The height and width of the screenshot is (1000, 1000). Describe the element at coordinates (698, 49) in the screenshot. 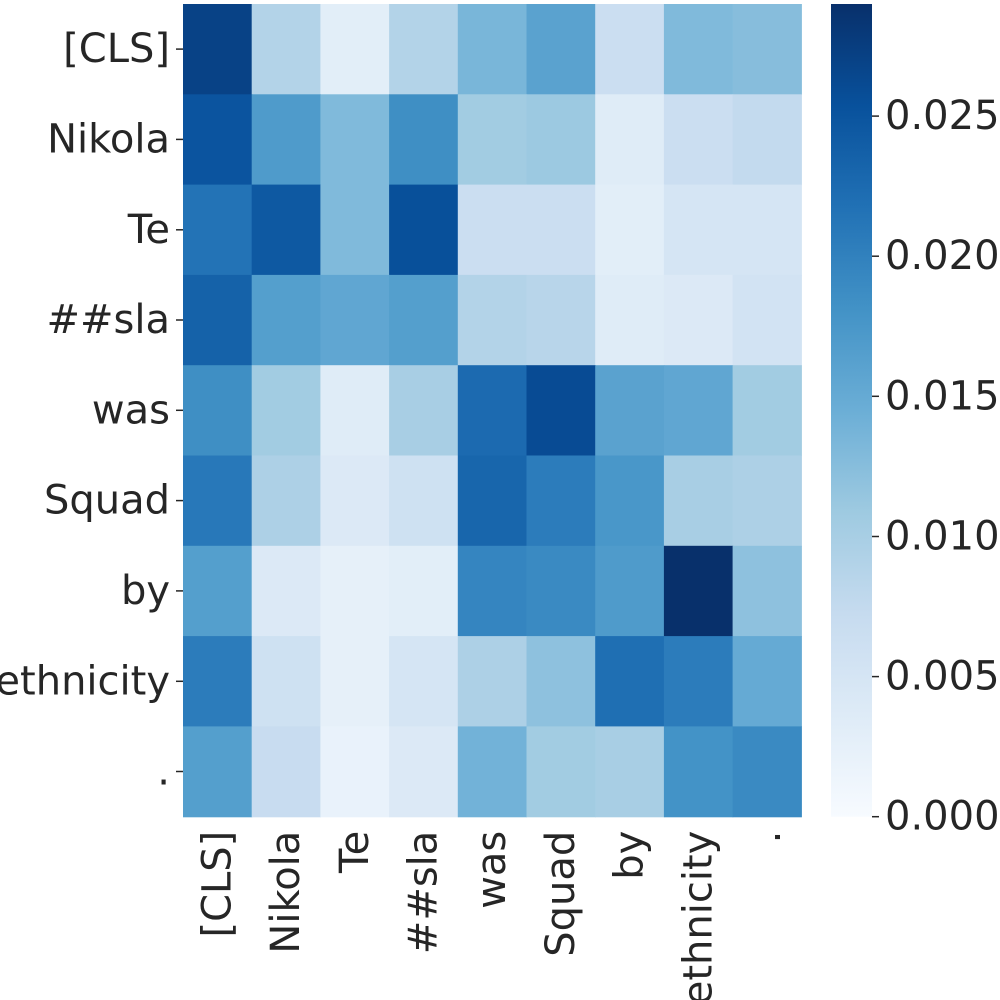

I see `heatmap-cell-cls-ethnicity` at that location.